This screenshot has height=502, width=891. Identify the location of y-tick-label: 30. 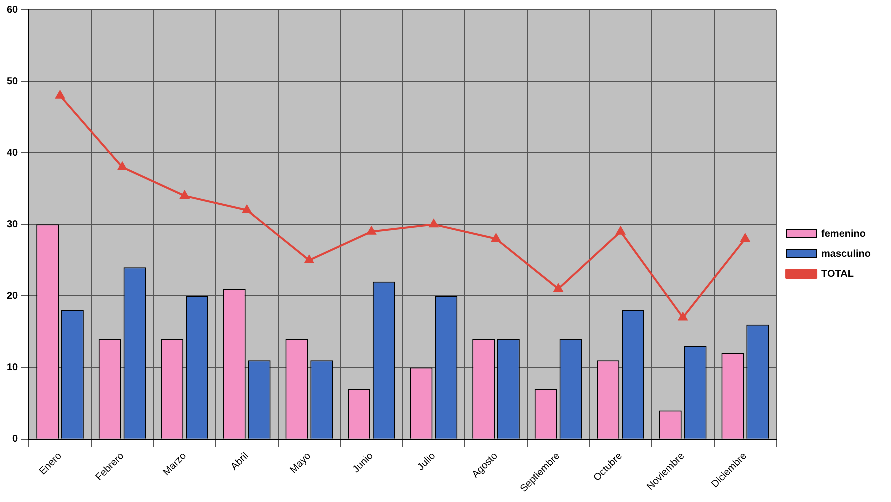
(13, 224).